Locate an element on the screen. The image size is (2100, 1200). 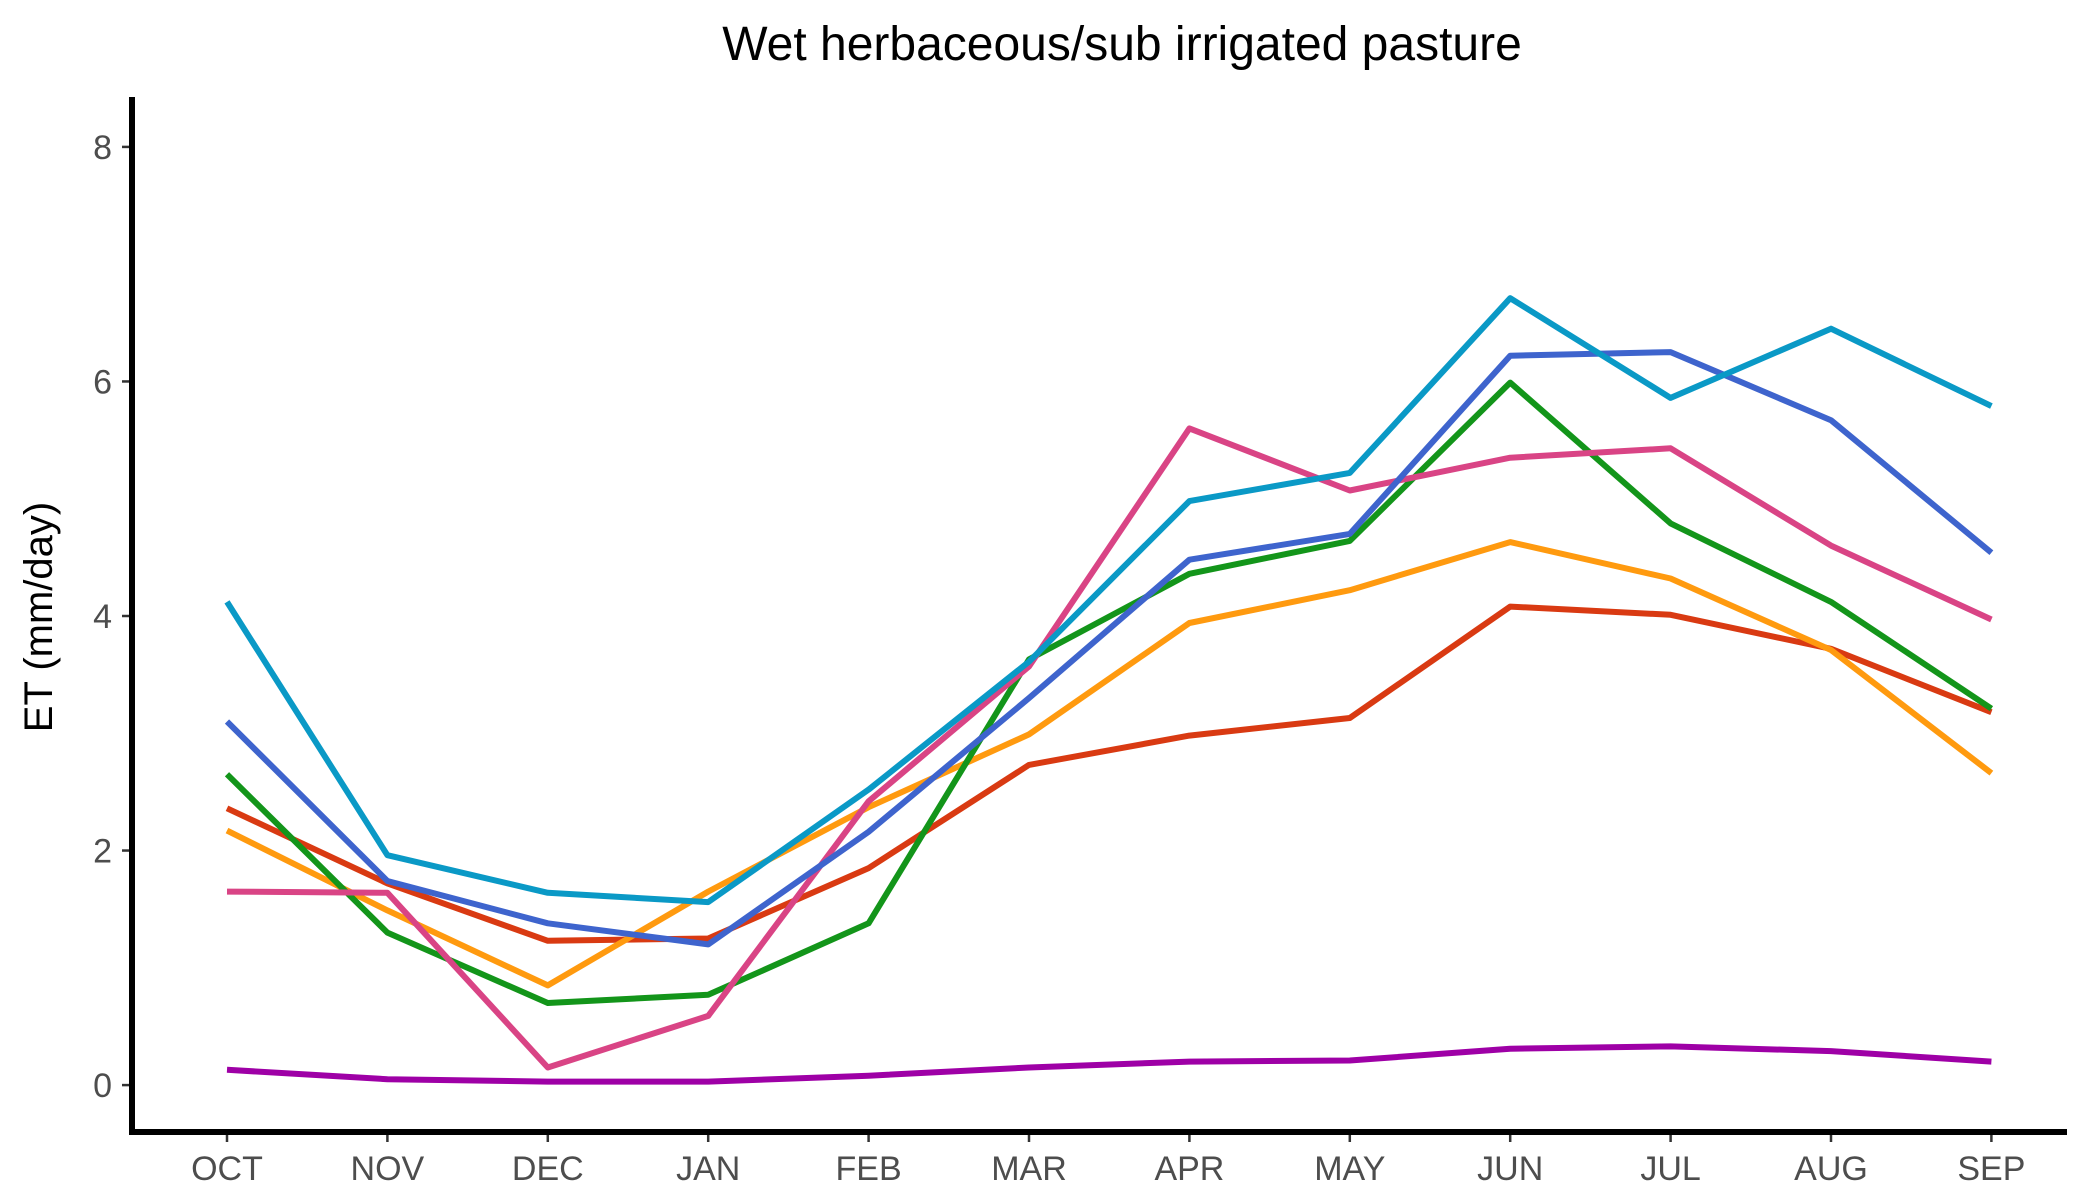
x-tick-label: SEP is located at coordinates (1991, 1169).